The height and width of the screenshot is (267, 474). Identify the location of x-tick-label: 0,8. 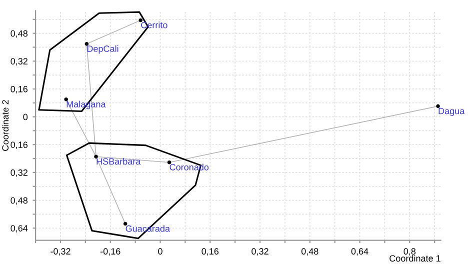
(410, 252).